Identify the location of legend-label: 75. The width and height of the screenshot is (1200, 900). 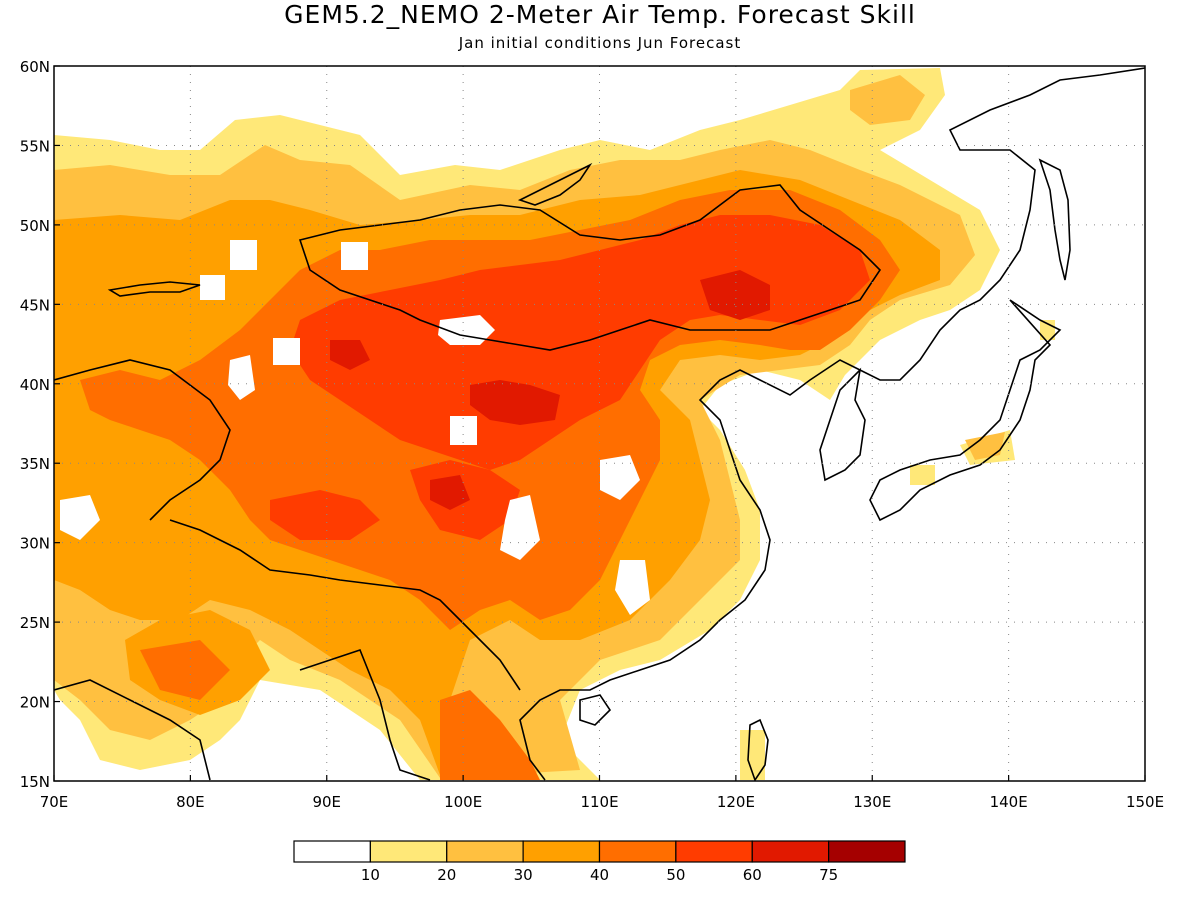
(828, 875).